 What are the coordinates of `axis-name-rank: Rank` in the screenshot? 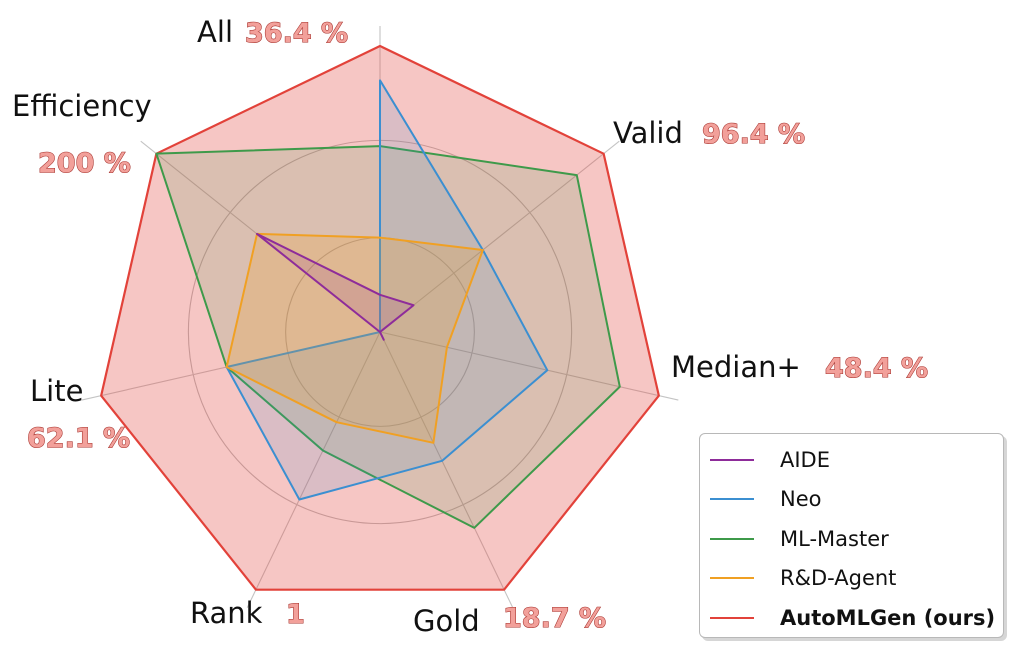 It's located at (226, 613).